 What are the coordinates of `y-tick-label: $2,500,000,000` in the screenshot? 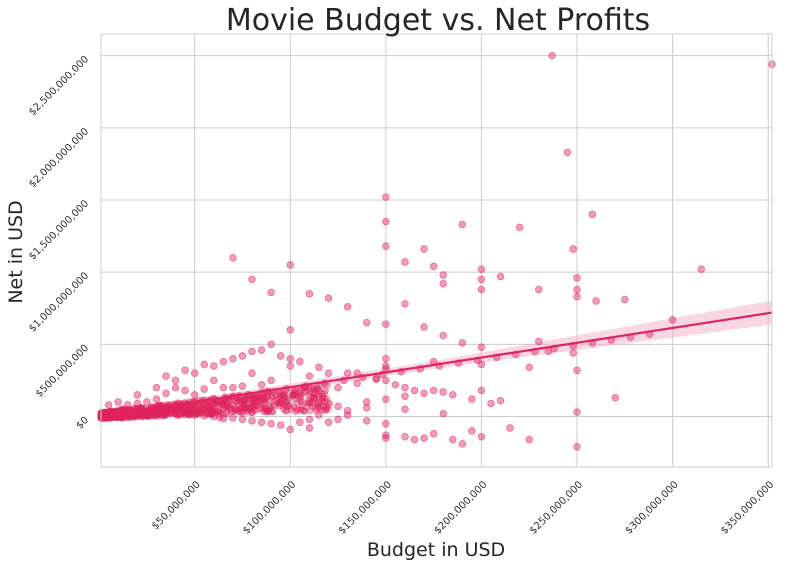 It's located at (59, 86).